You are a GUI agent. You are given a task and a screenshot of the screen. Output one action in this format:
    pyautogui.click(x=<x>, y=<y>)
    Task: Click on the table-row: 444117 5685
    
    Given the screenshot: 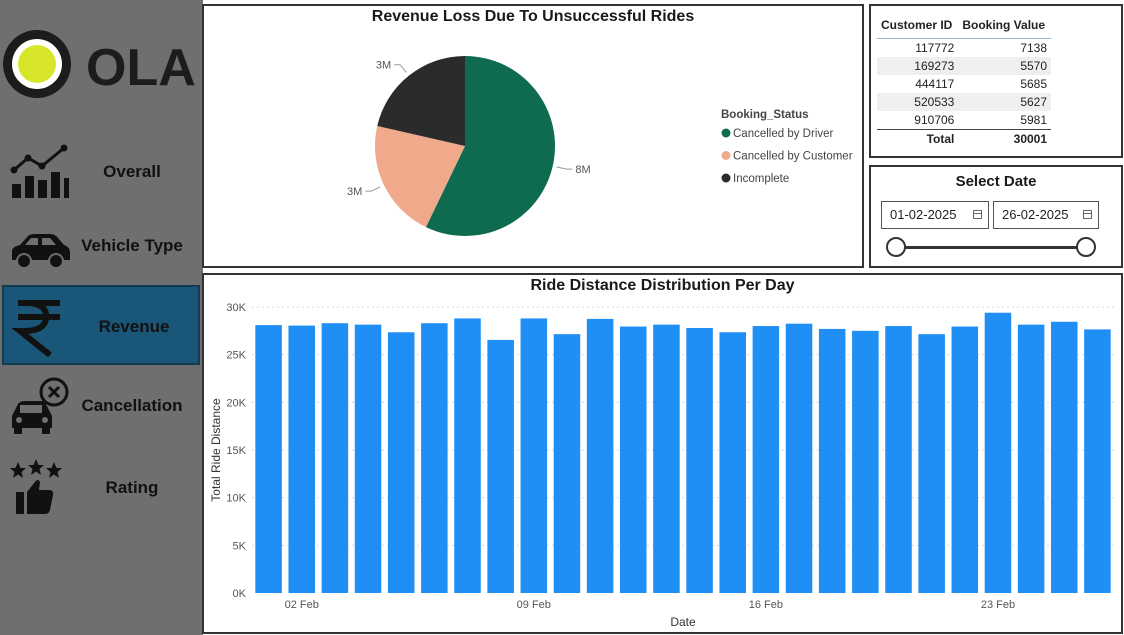 What is the action you would take?
    pyautogui.click(x=964, y=84)
    